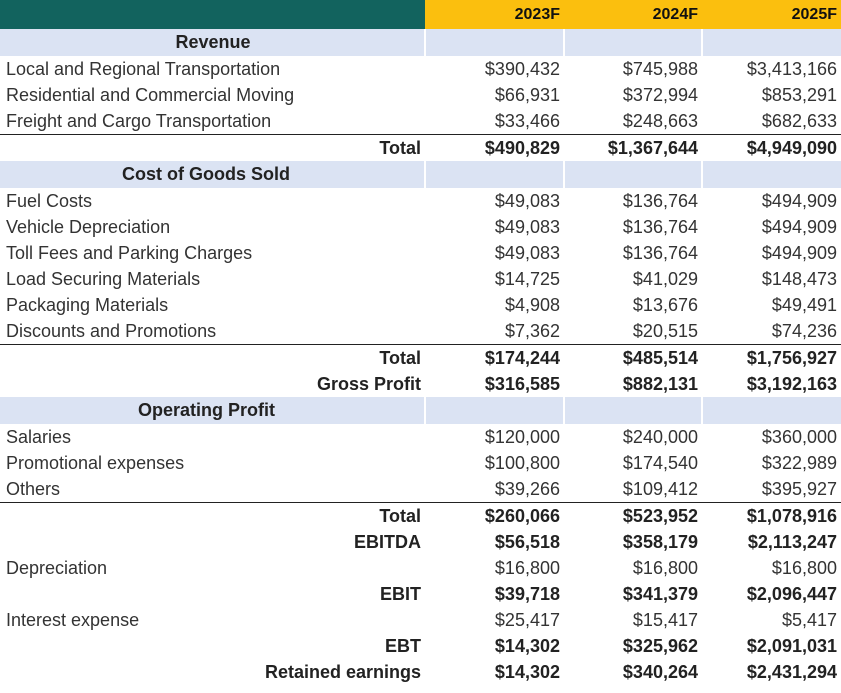  What do you see at coordinates (87, 305) in the screenshot?
I see `row-label: Packaging Materials` at bounding box center [87, 305].